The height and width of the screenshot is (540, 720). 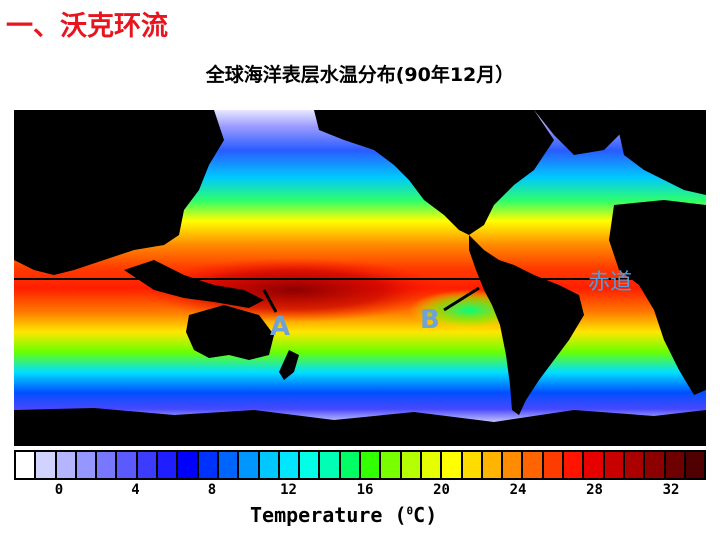 I want to click on temperature-colorbar, so click(x=360, y=465).